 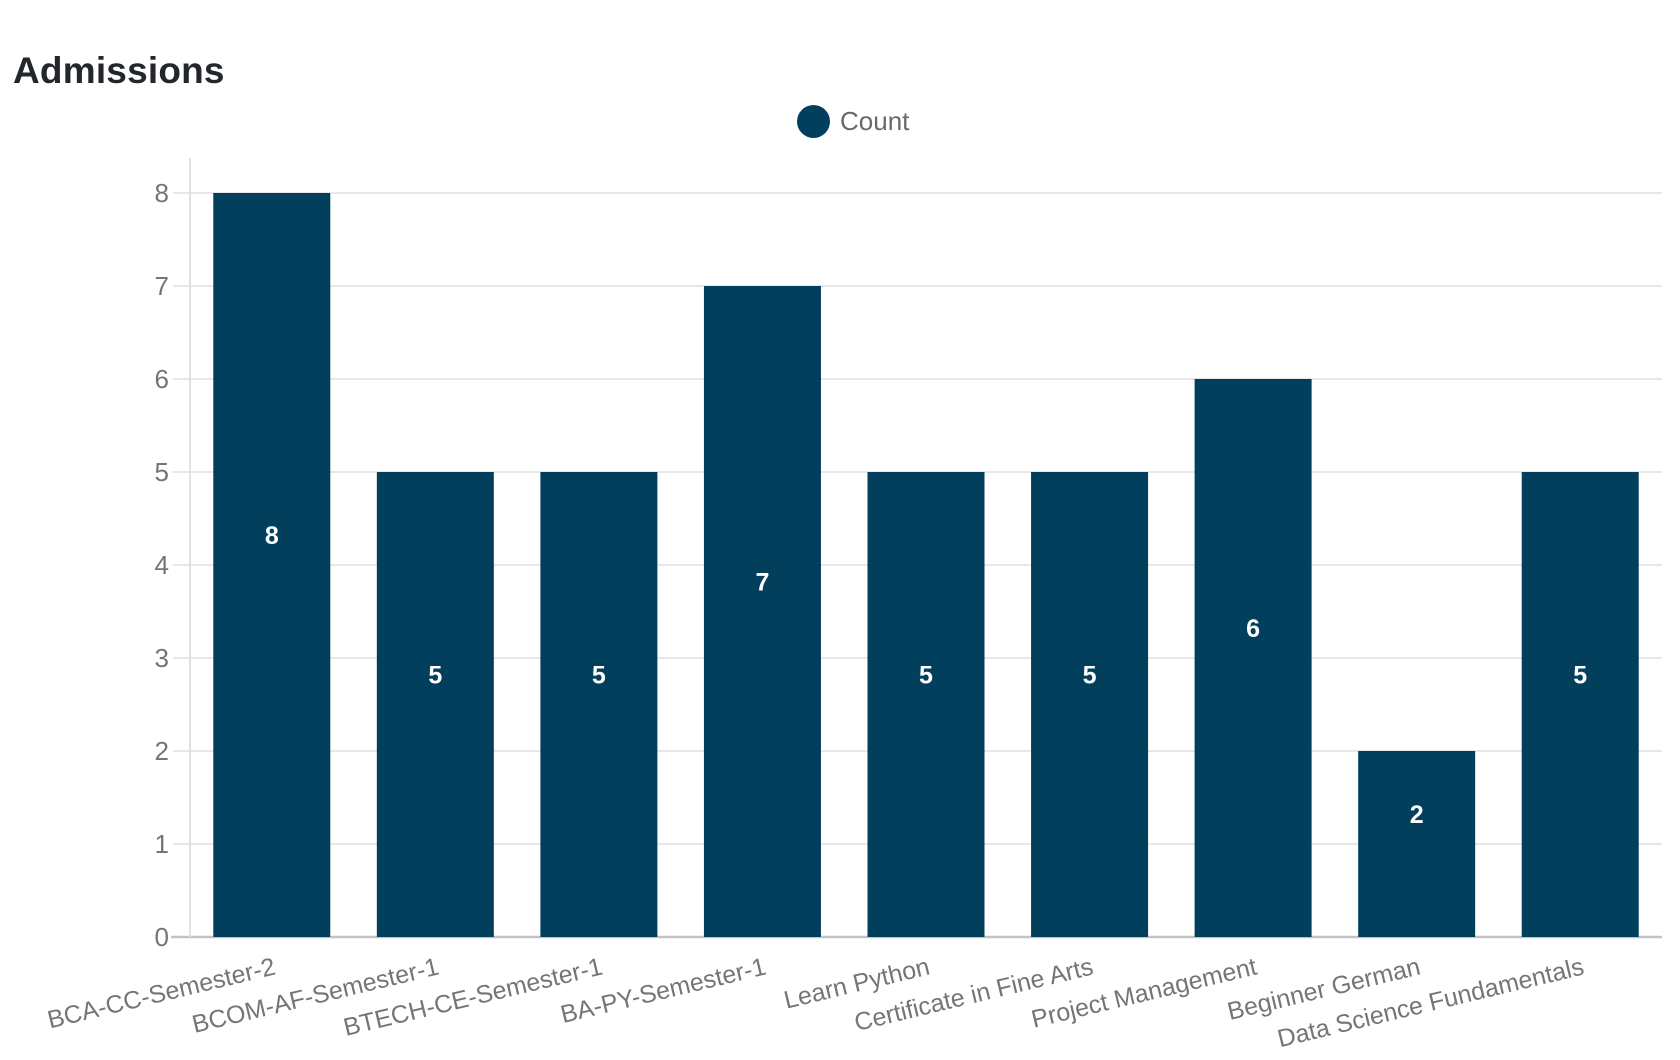 I want to click on y-tick-label-7: 7, so click(x=162, y=286).